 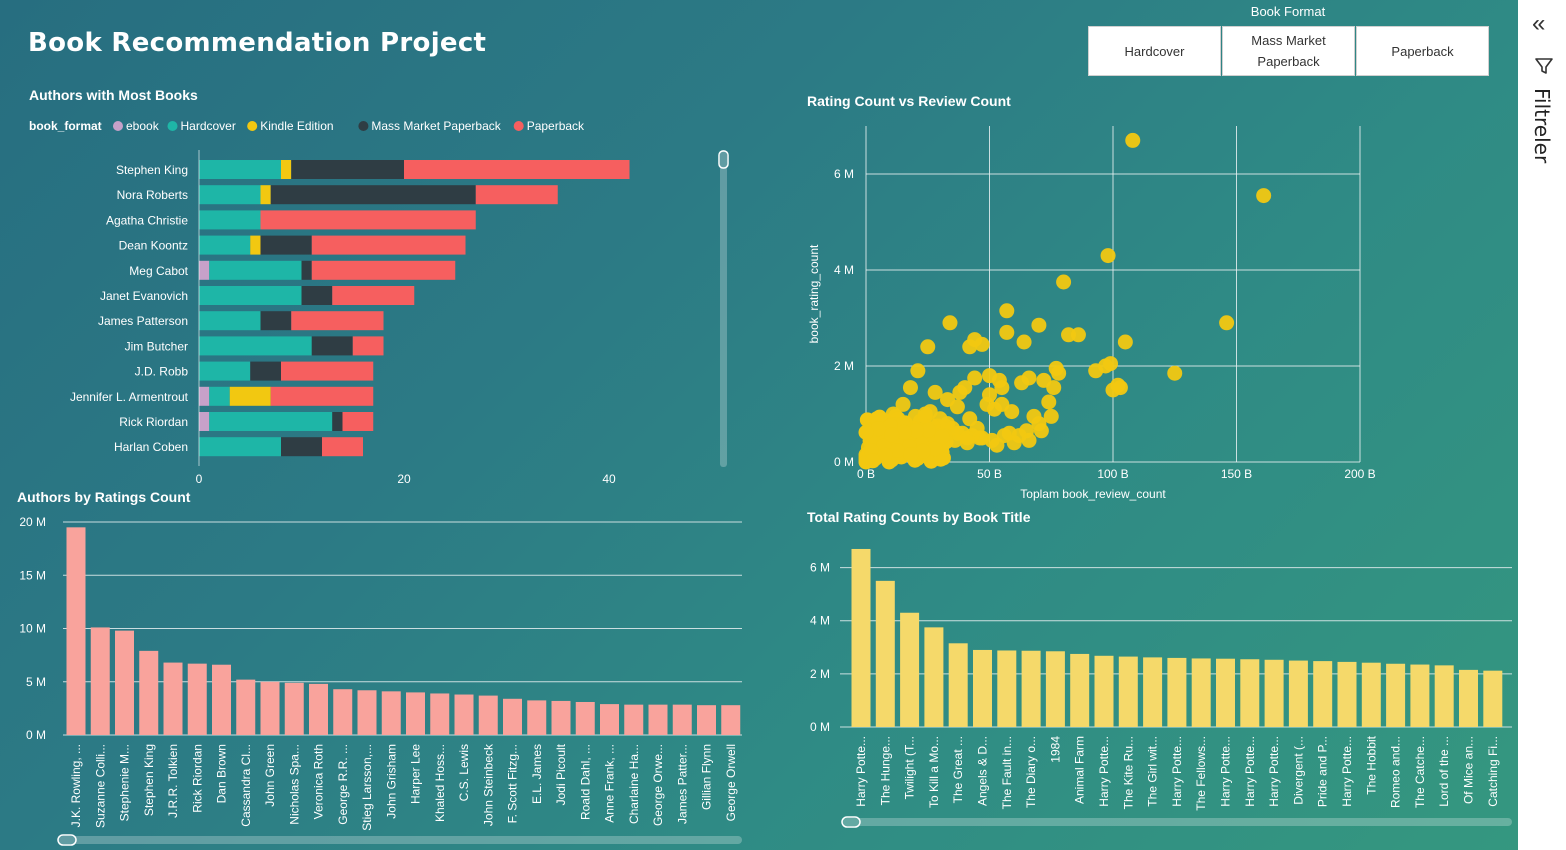 What do you see at coordinates (549, 126) in the screenshot?
I see `legend-item-paperback: Paperback` at bounding box center [549, 126].